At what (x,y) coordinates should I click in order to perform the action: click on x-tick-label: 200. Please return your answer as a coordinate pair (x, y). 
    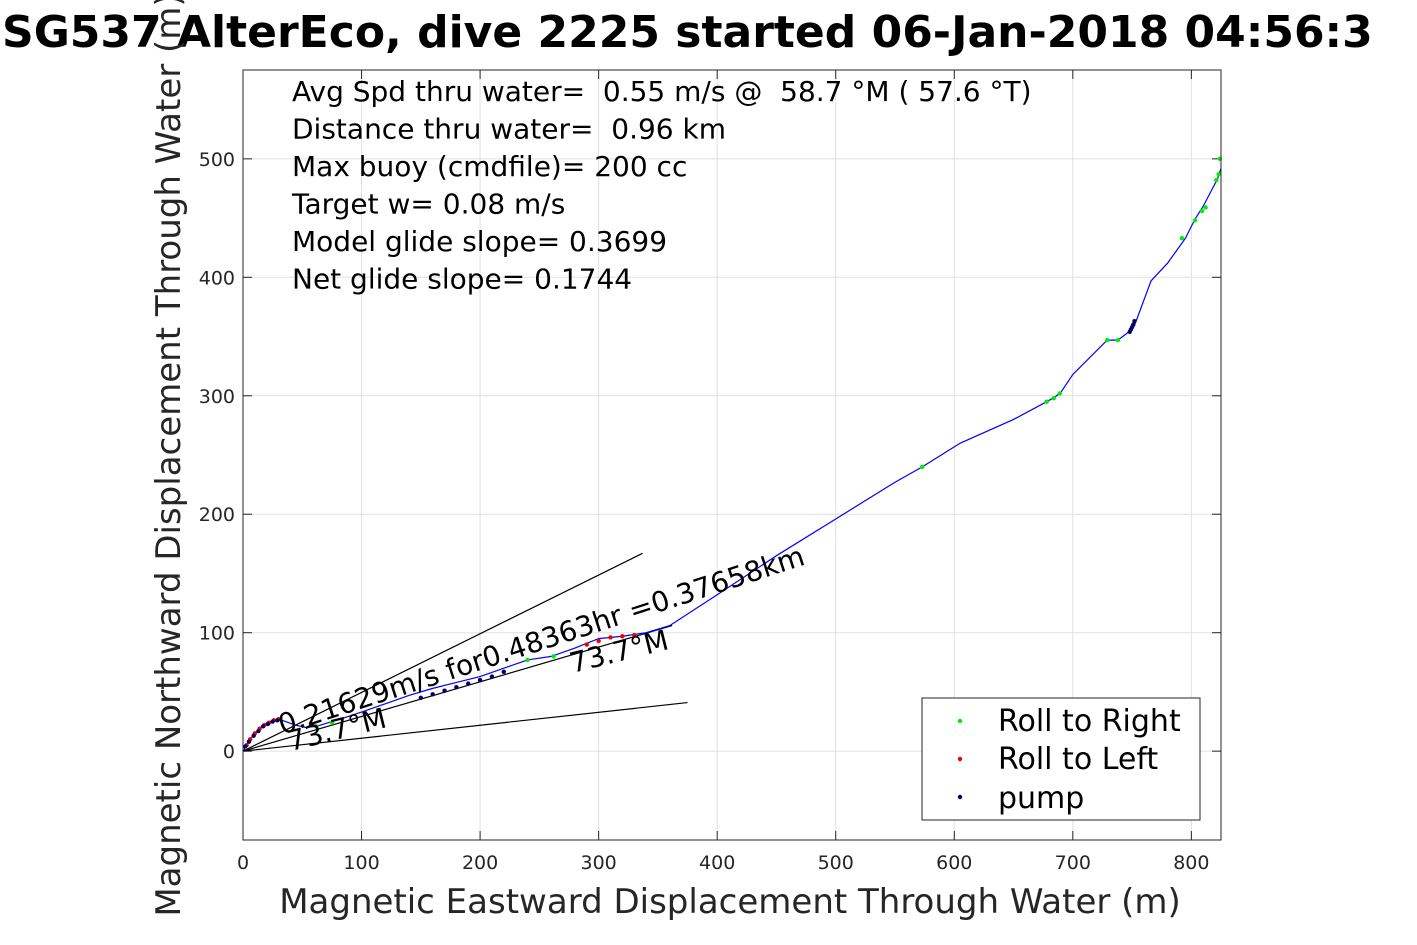
    Looking at the image, I should click on (480, 863).